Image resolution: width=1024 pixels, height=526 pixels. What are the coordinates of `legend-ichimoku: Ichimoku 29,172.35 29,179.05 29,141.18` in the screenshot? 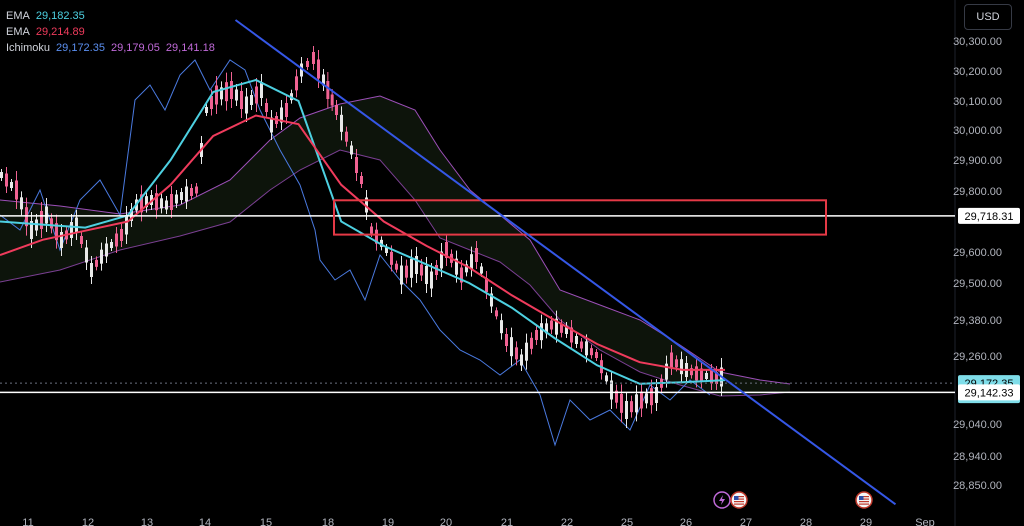 It's located at (113, 48).